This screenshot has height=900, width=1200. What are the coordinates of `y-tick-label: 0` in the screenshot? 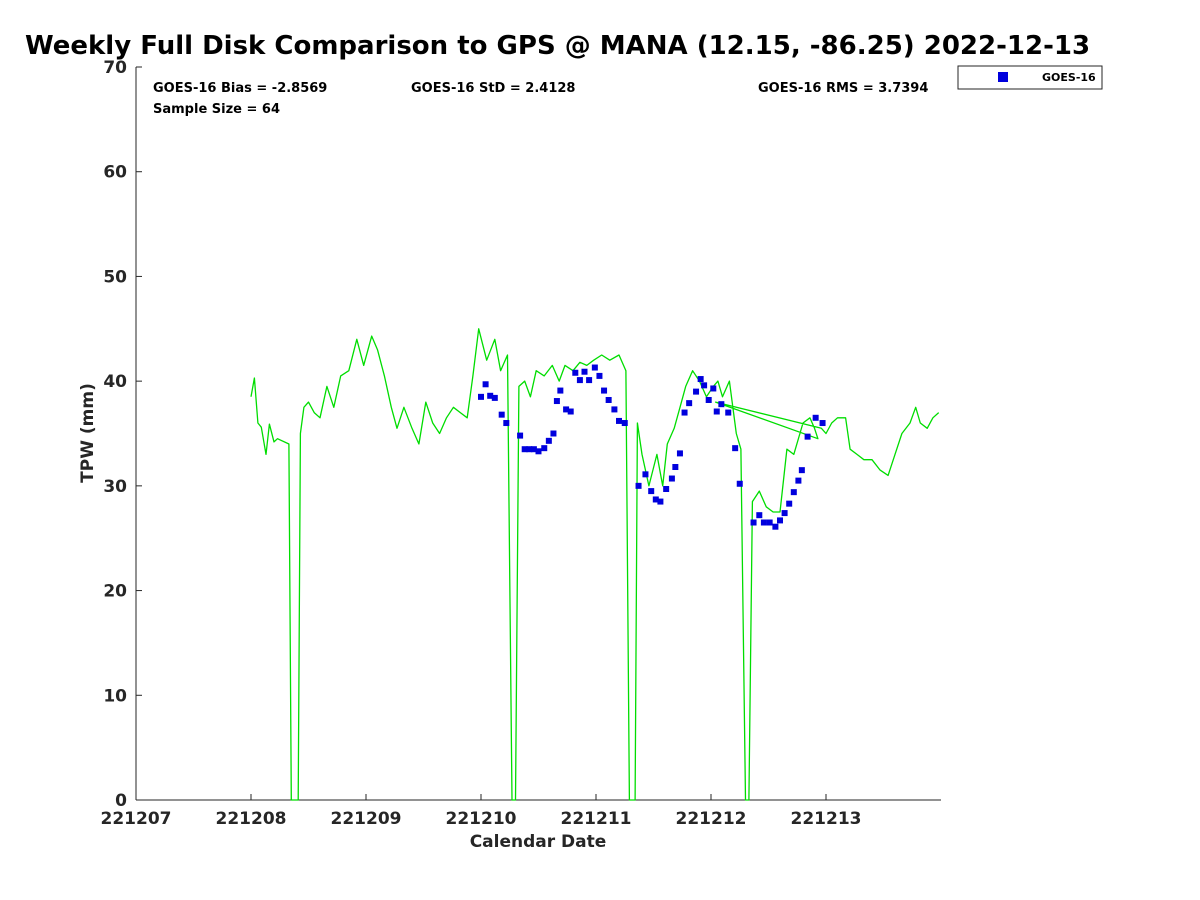 It's located at (121, 801).